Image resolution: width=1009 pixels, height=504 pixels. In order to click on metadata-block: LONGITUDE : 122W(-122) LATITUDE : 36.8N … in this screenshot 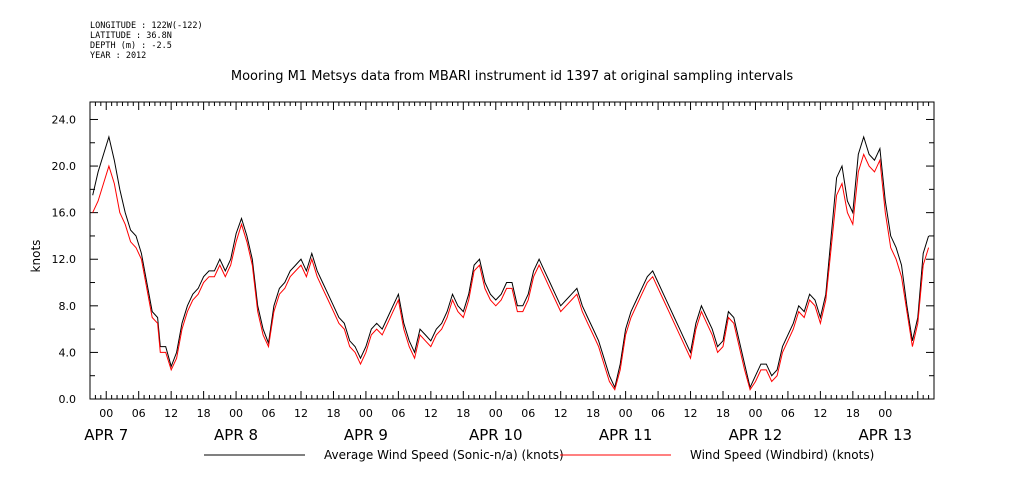, I will do `click(146, 41)`.